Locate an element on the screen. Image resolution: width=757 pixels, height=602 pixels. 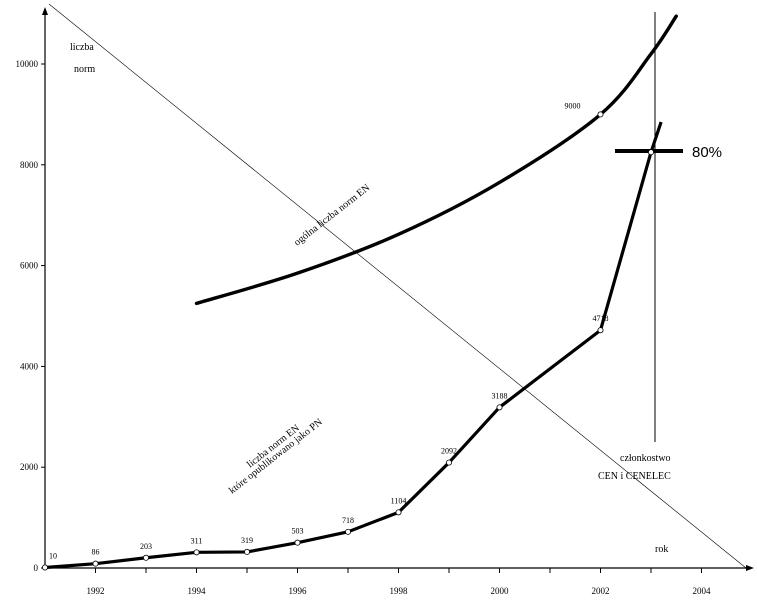
adopted-annotation-line2: które opublikowano jako PN is located at coordinates (276, 457).